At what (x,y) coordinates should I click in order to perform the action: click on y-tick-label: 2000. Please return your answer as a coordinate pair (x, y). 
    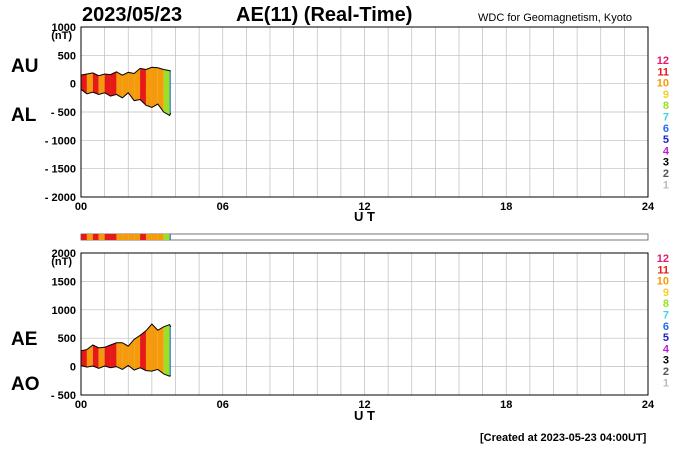
    Looking at the image, I should click on (64, 254).